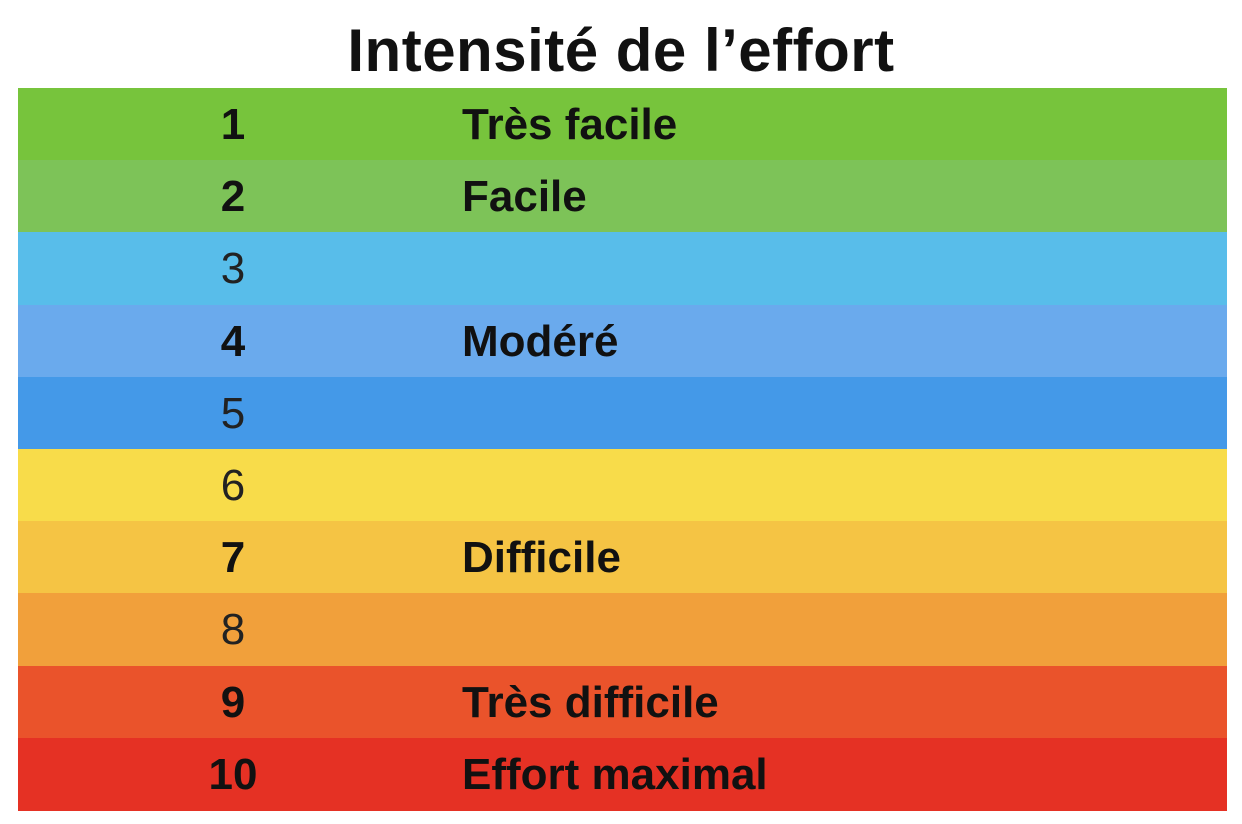 This screenshot has height=824, width=1242. Describe the element at coordinates (524, 197) in the screenshot. I see `level-label: Facile` at that location.